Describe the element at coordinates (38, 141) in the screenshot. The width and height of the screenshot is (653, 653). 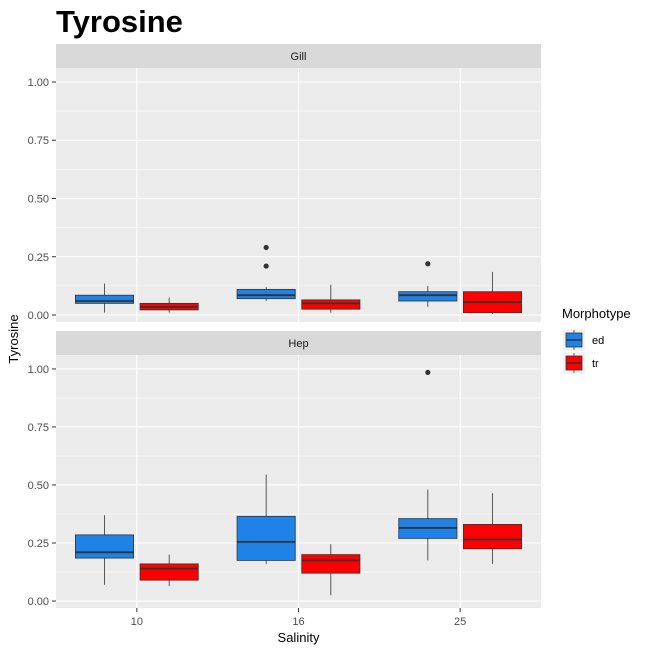
I see `y-tick-label-gill: 0.75` at that location.